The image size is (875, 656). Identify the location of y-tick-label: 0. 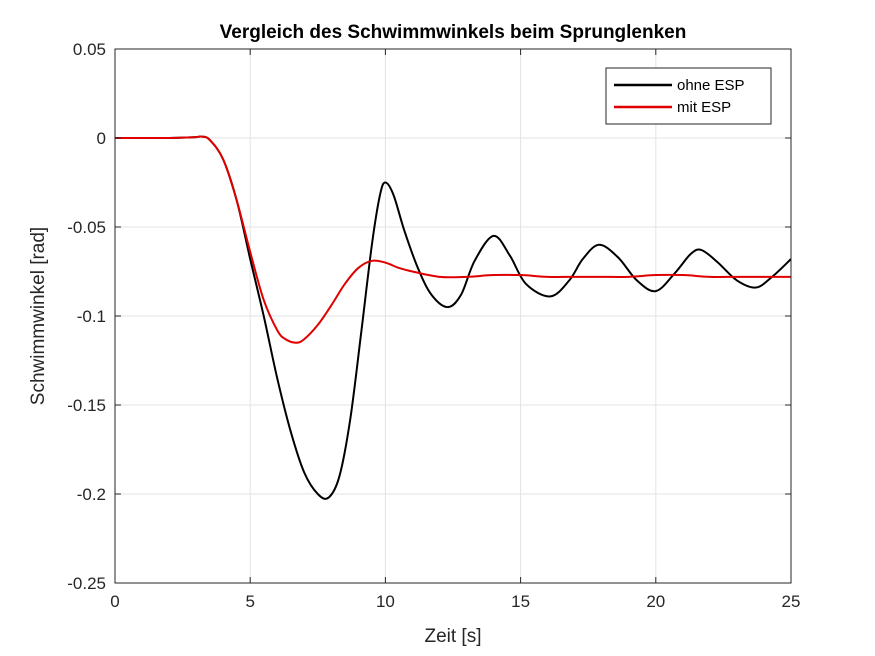
(101, 138).